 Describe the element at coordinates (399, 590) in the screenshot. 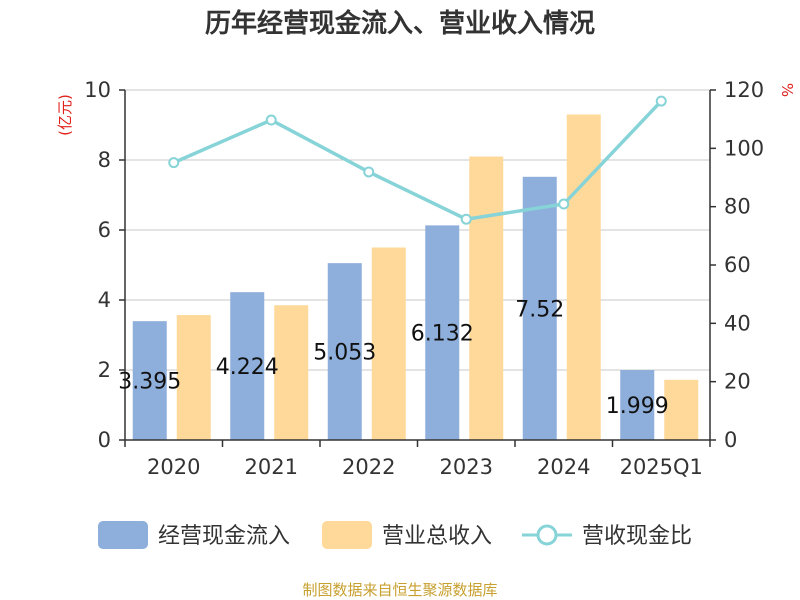

I see `source-note: 制图数据来自恒生聚源数据库` at that location.